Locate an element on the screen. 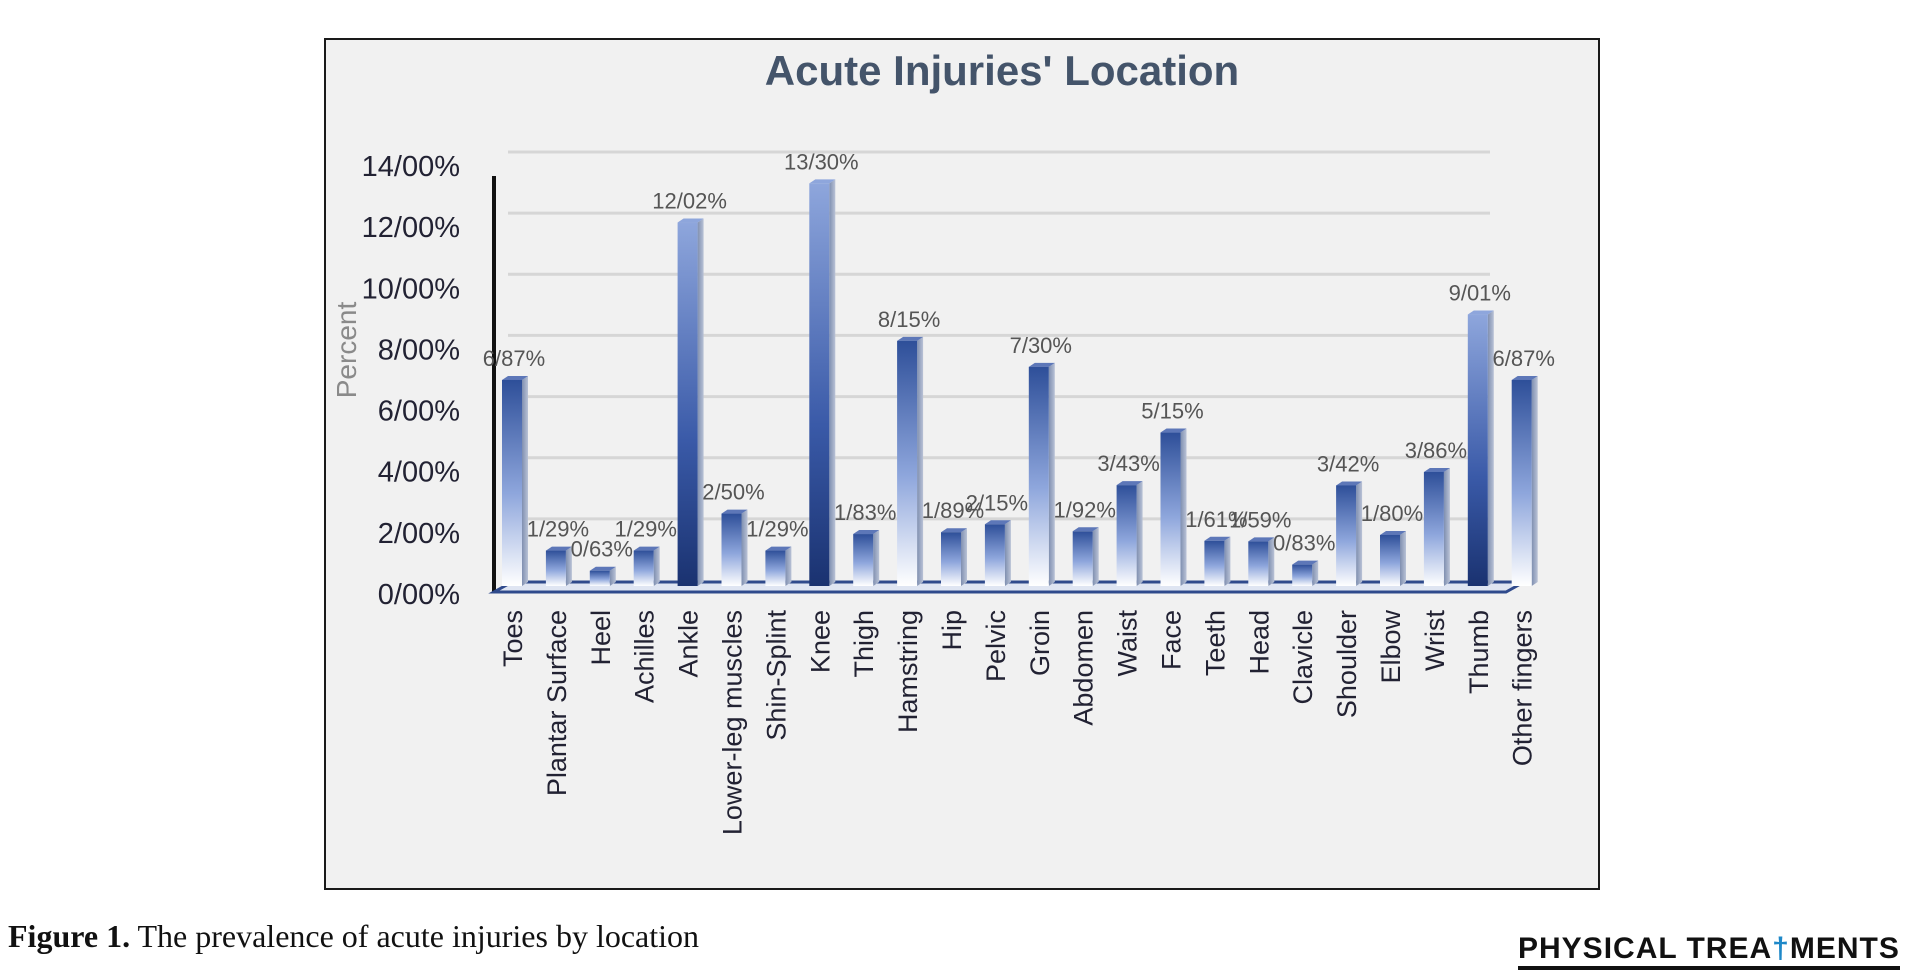  x-tick-label: Thumb is located at coordinates (1479, 652).